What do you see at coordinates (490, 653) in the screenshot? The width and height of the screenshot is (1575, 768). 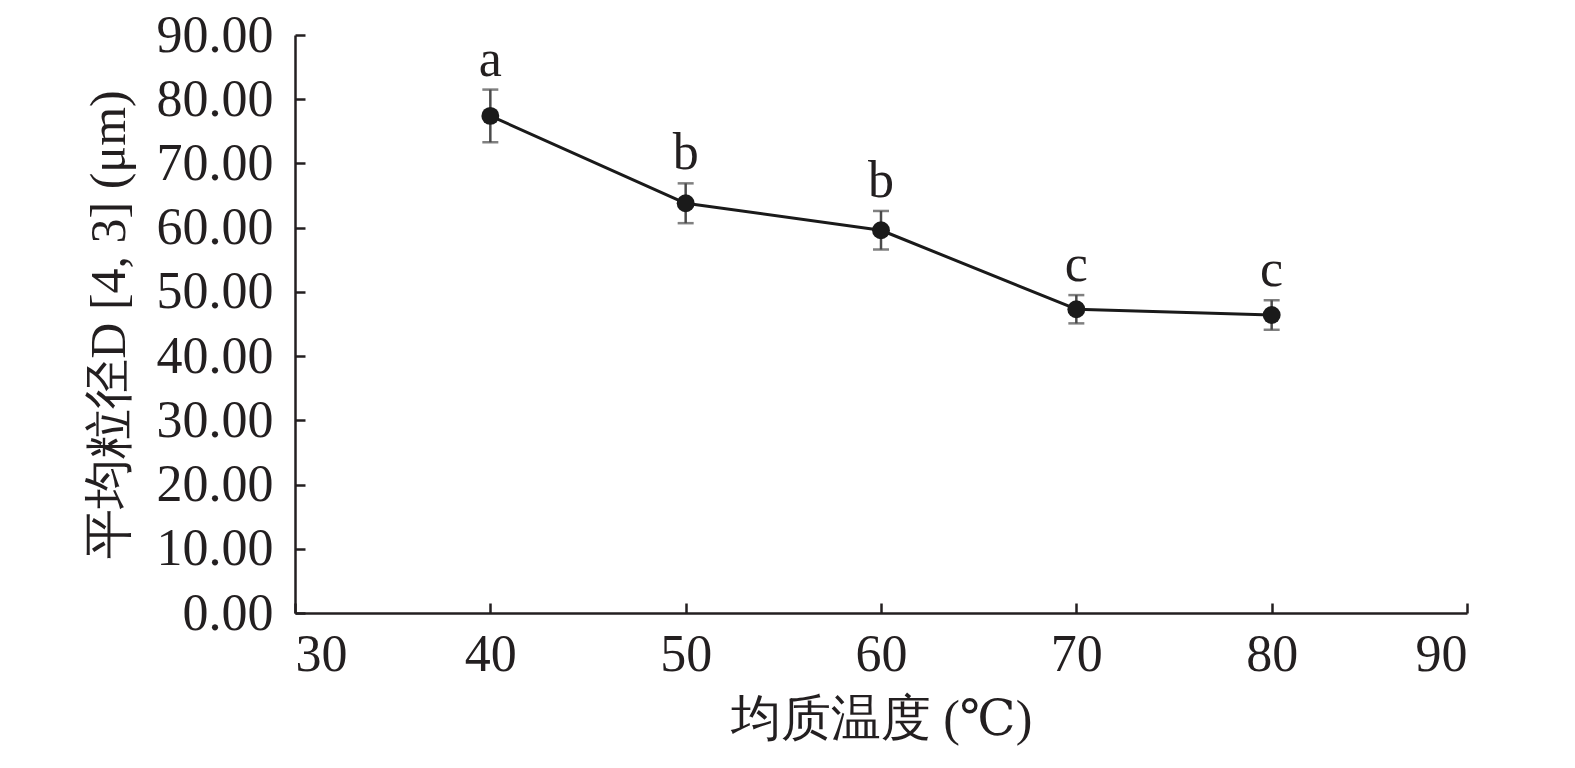 I see `x-tick-label: 40` at bounding box center [490, 653].